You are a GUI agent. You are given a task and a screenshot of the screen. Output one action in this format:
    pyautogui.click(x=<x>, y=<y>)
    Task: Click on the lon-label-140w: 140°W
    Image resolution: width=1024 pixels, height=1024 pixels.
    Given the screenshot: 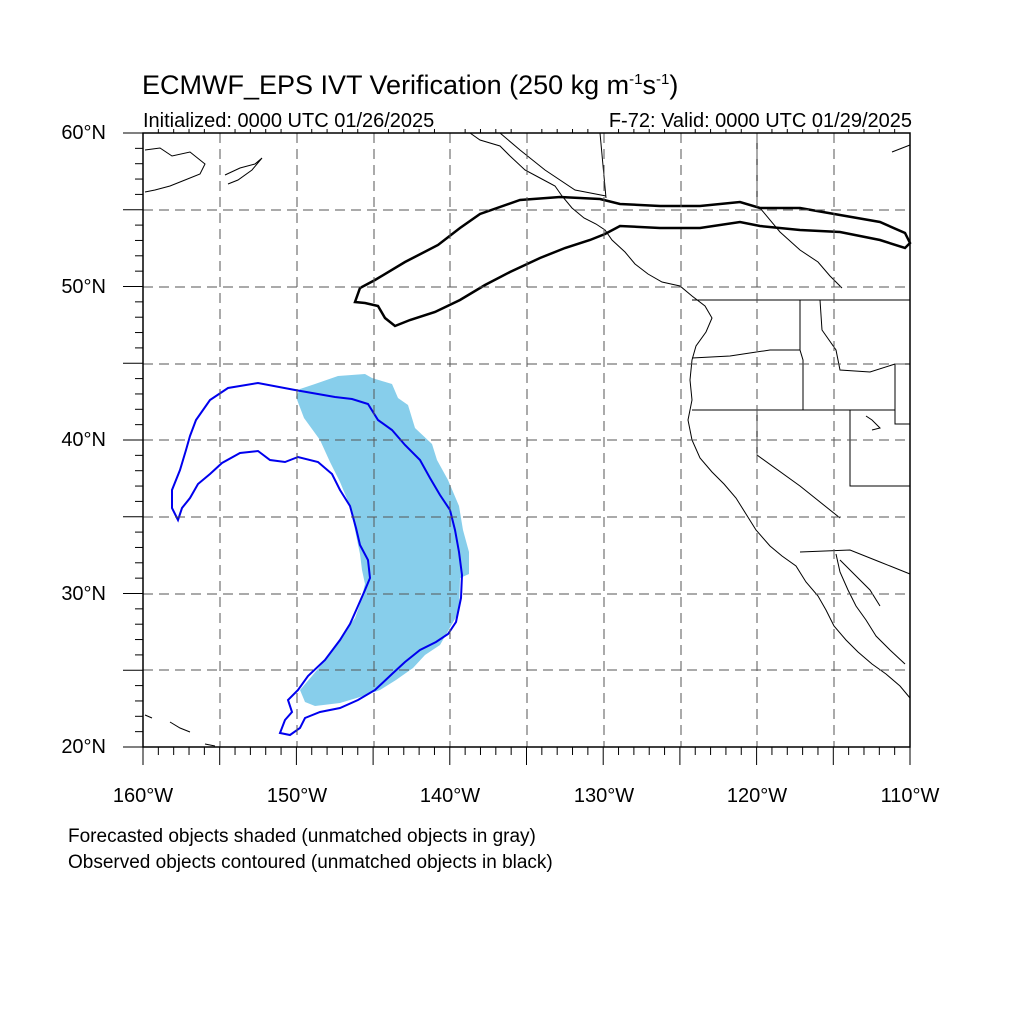 What is the action you would take?
    pyautogui.click(x=450, y=796)
    